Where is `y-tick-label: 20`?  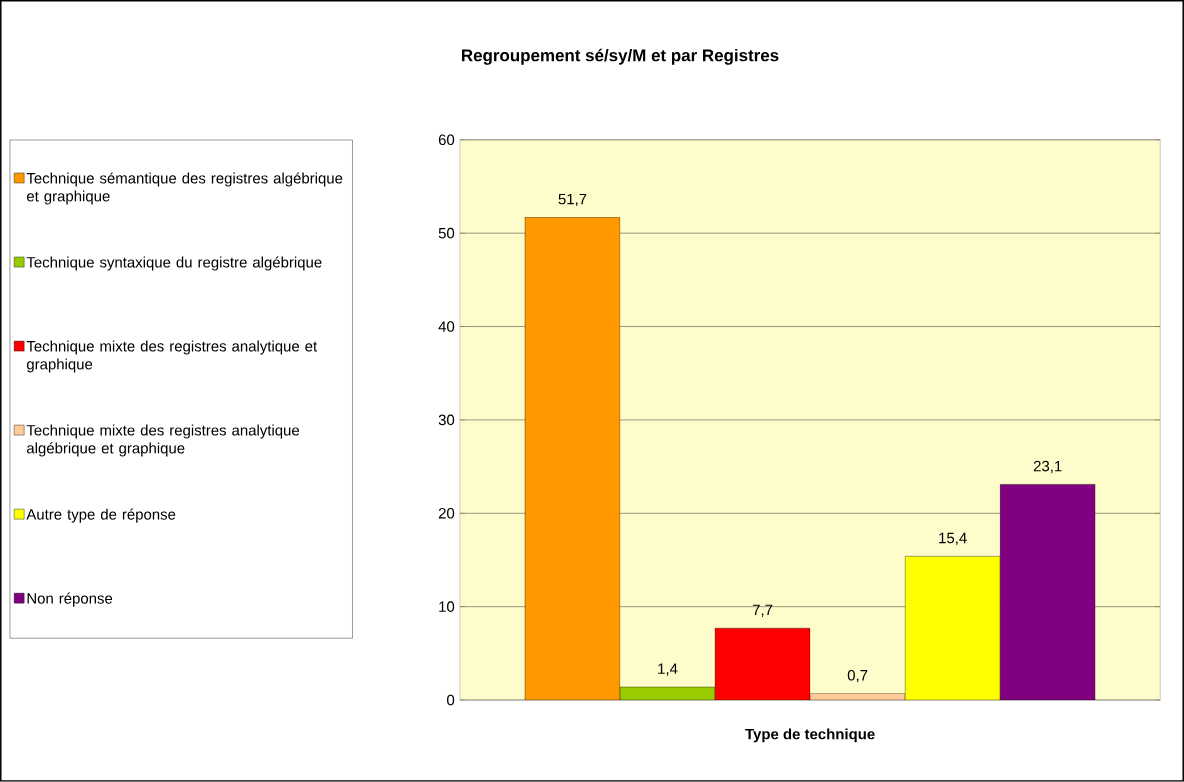 y-tick-label: 20 is located at coordinates (446, 513).